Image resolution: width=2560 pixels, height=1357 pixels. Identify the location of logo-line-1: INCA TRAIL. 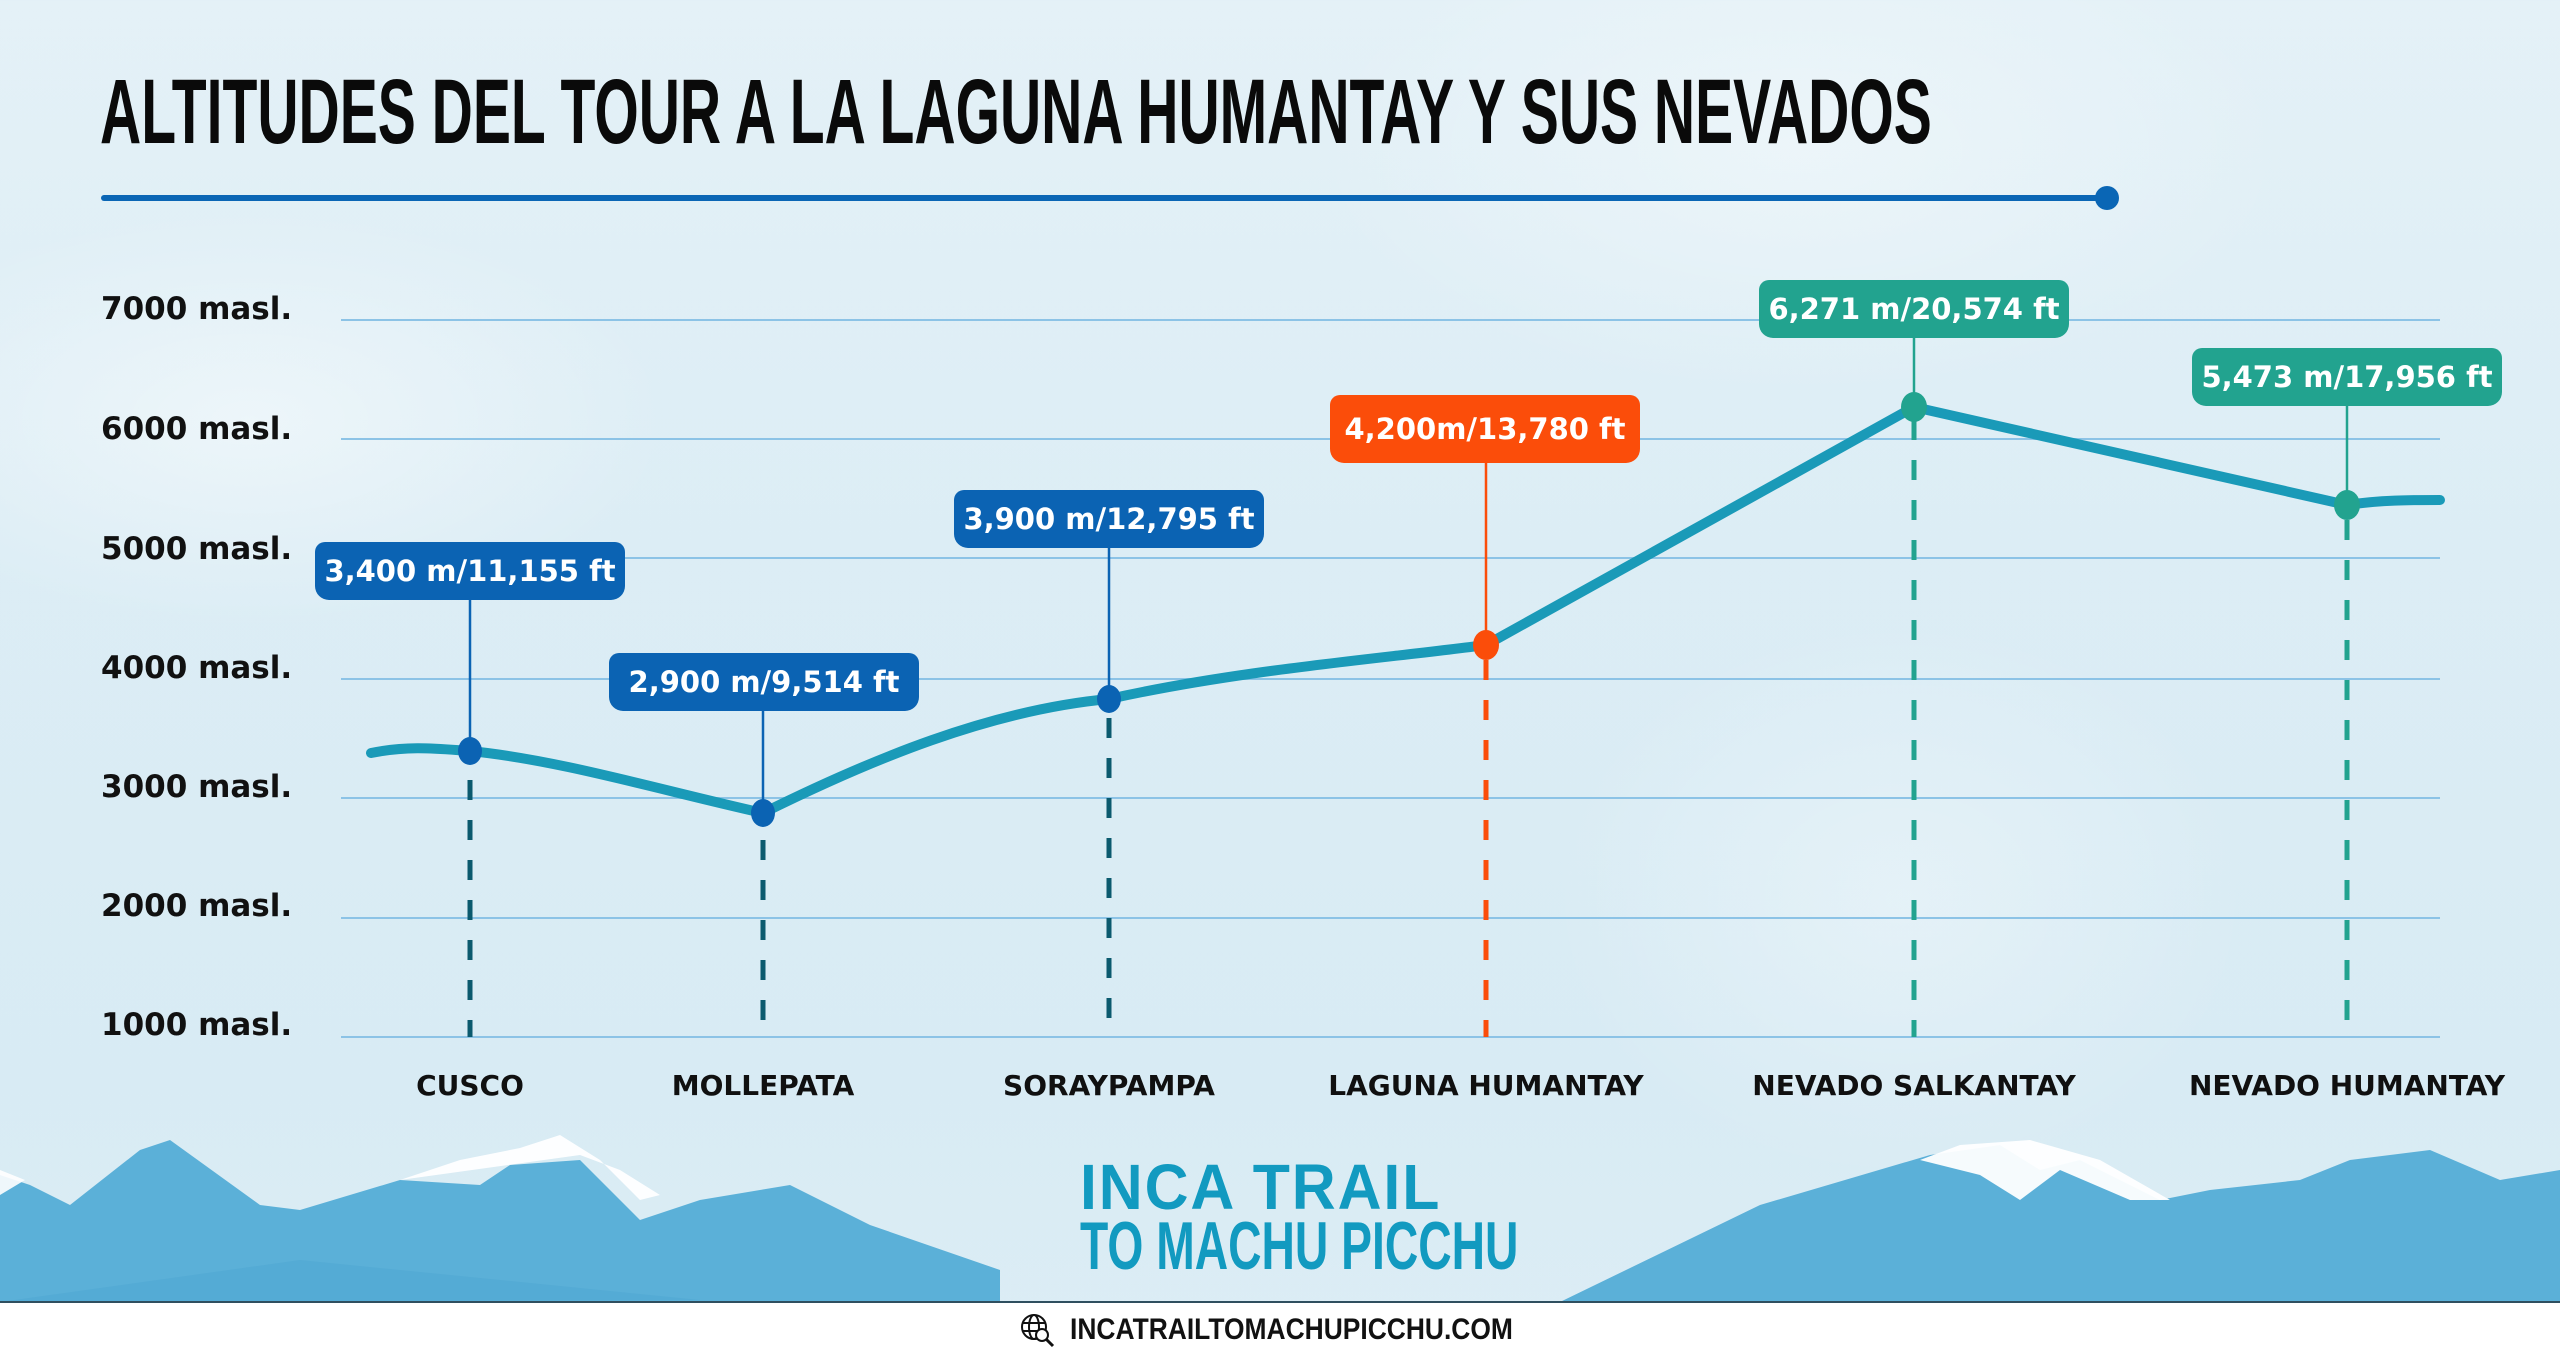
(1261, 1187).